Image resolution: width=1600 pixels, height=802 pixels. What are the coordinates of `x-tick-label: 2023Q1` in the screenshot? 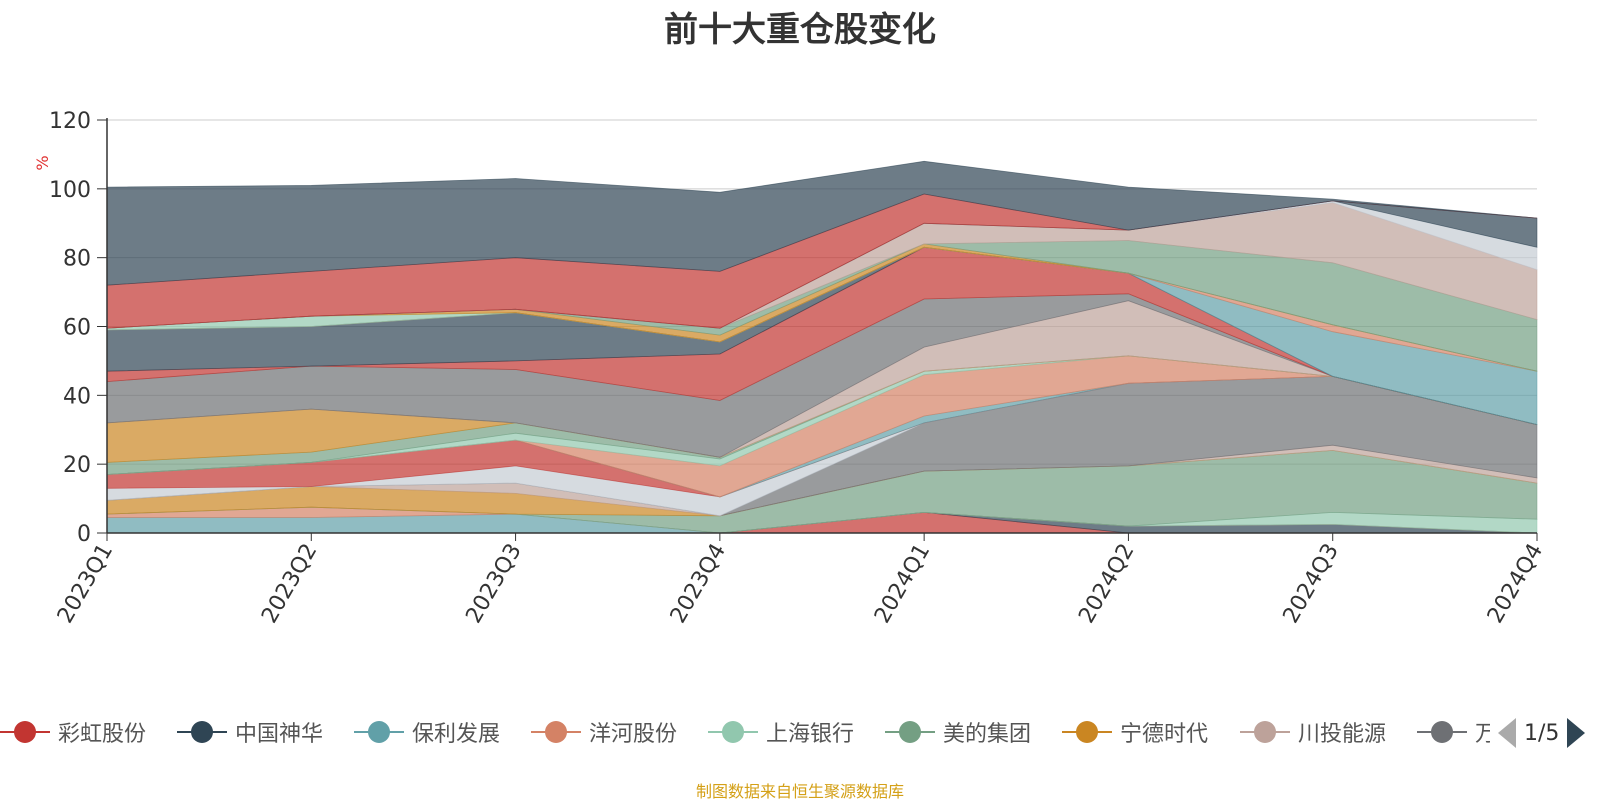 It's located at (85, 584).